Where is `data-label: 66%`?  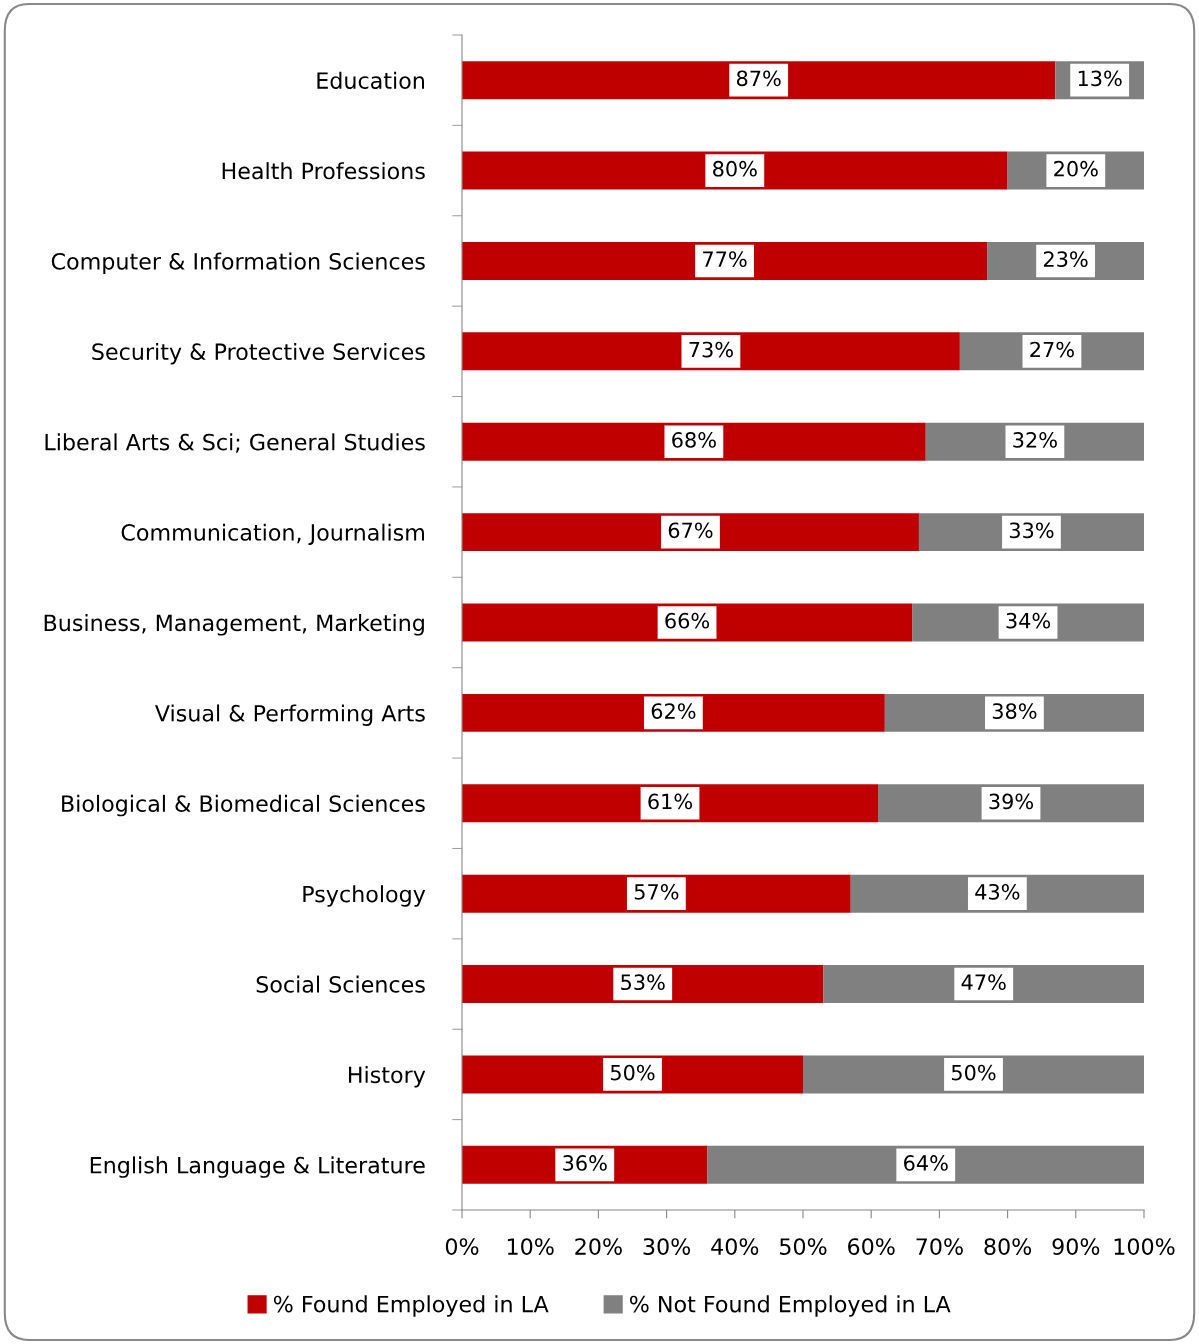
data-label: 66% is located at coordinates (687, 620).